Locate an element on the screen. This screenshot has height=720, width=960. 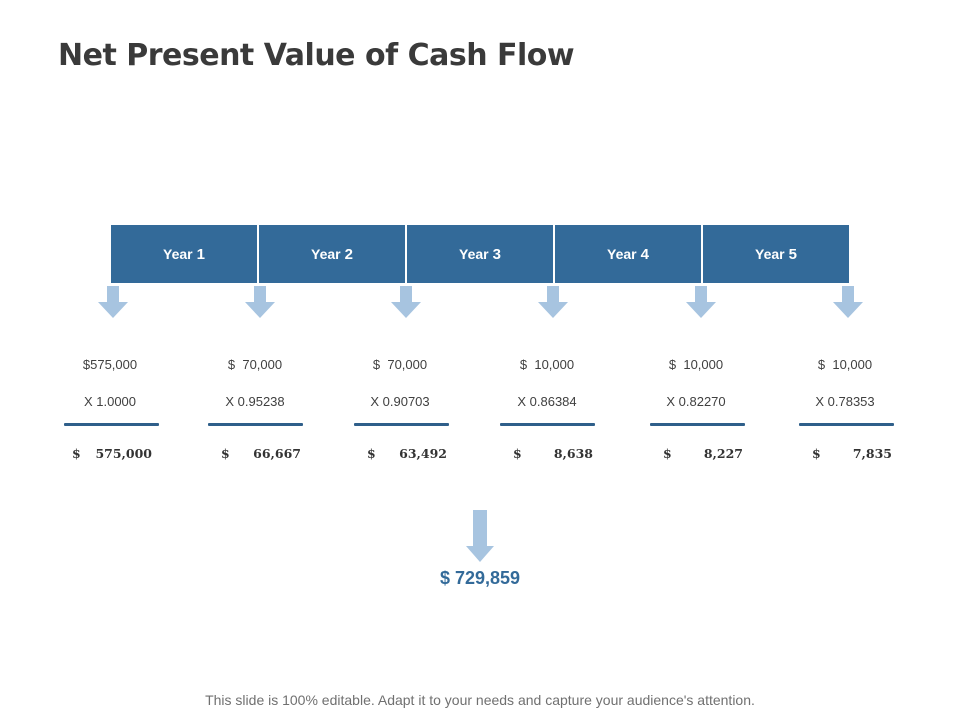
year-segment-1: Year 1 is located at coordinates (184, 254).